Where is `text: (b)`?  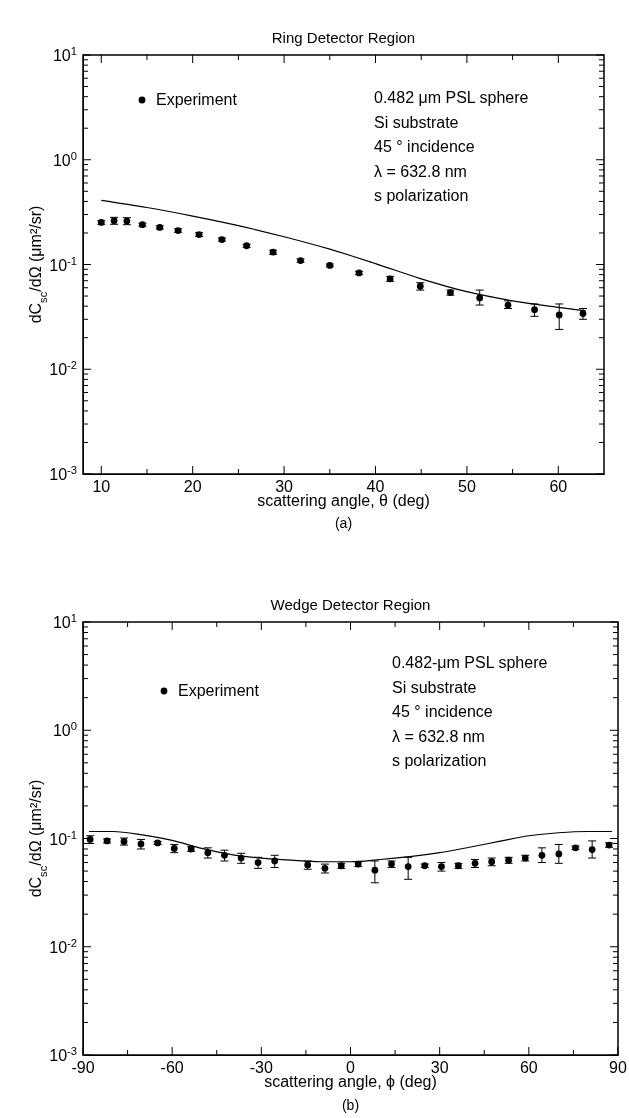 text: (b) is located at coordinates (350, 1105).